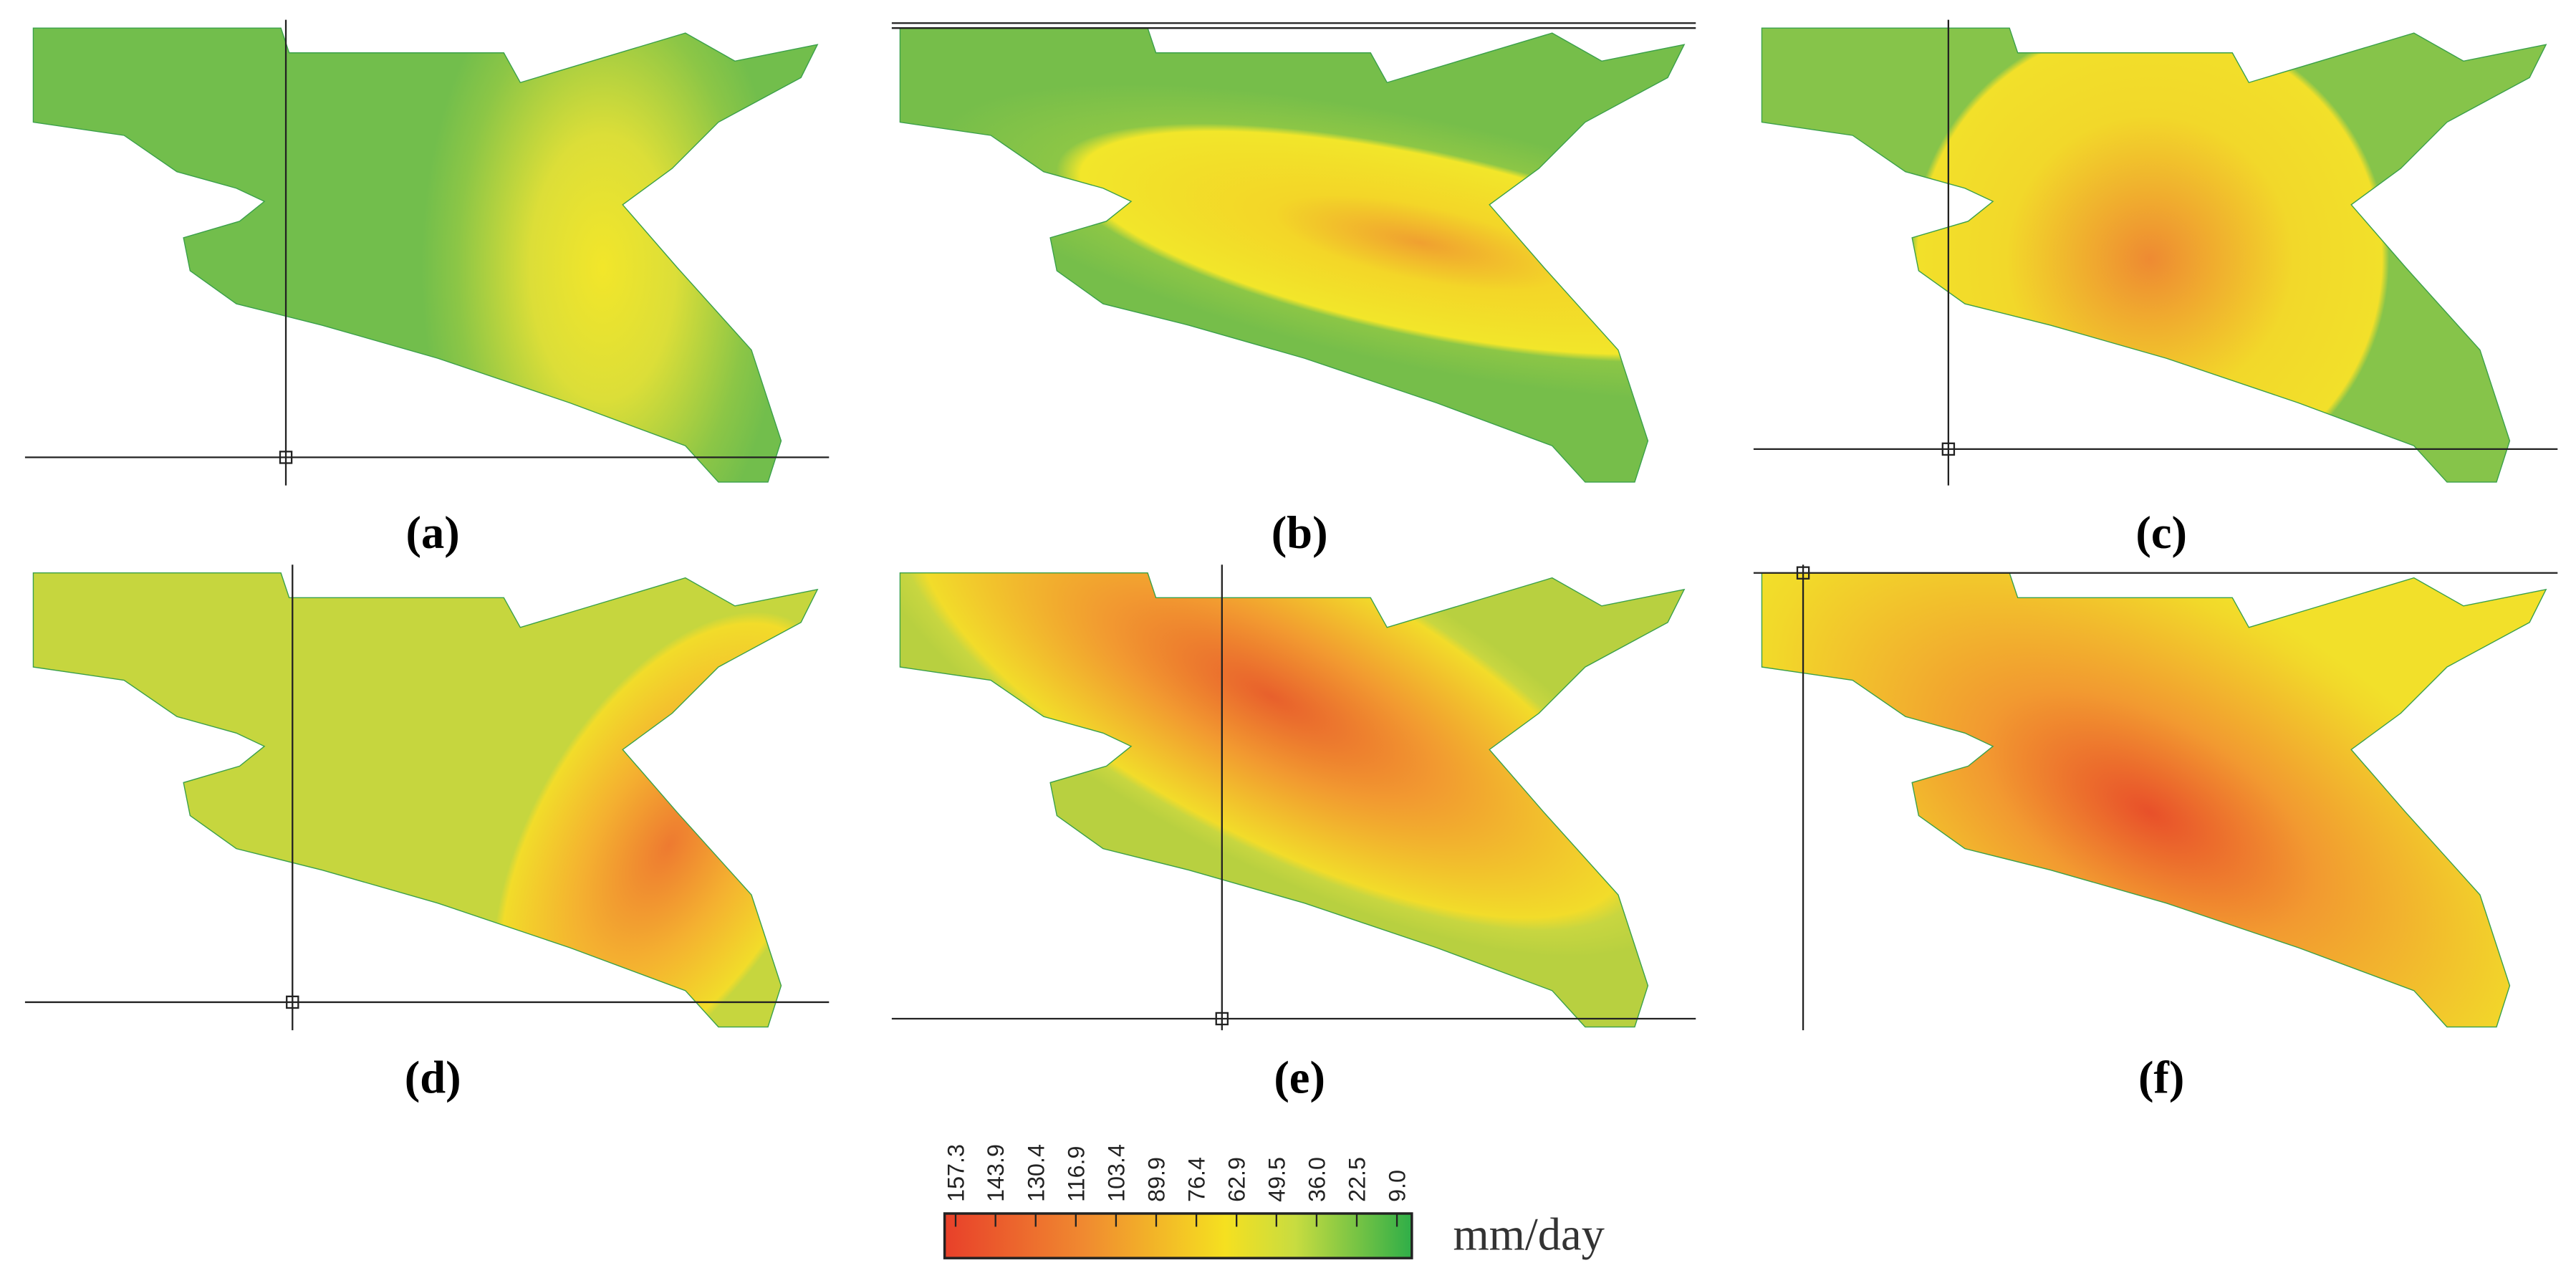 The image size is (2576, 1268). Describe the element at coordinates (1358, 1179) in the screenshot. I see `colorbar-tick-label: 22.5` at that location.